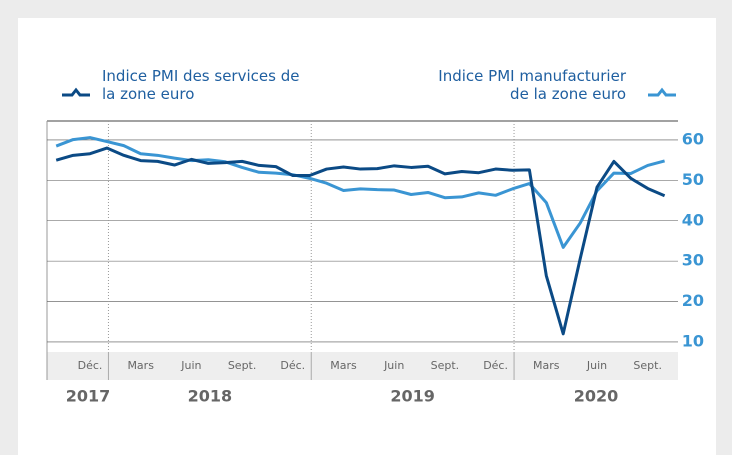 This screenshot has height=455, width=732. I want to click on x-band, so click(362, 366).